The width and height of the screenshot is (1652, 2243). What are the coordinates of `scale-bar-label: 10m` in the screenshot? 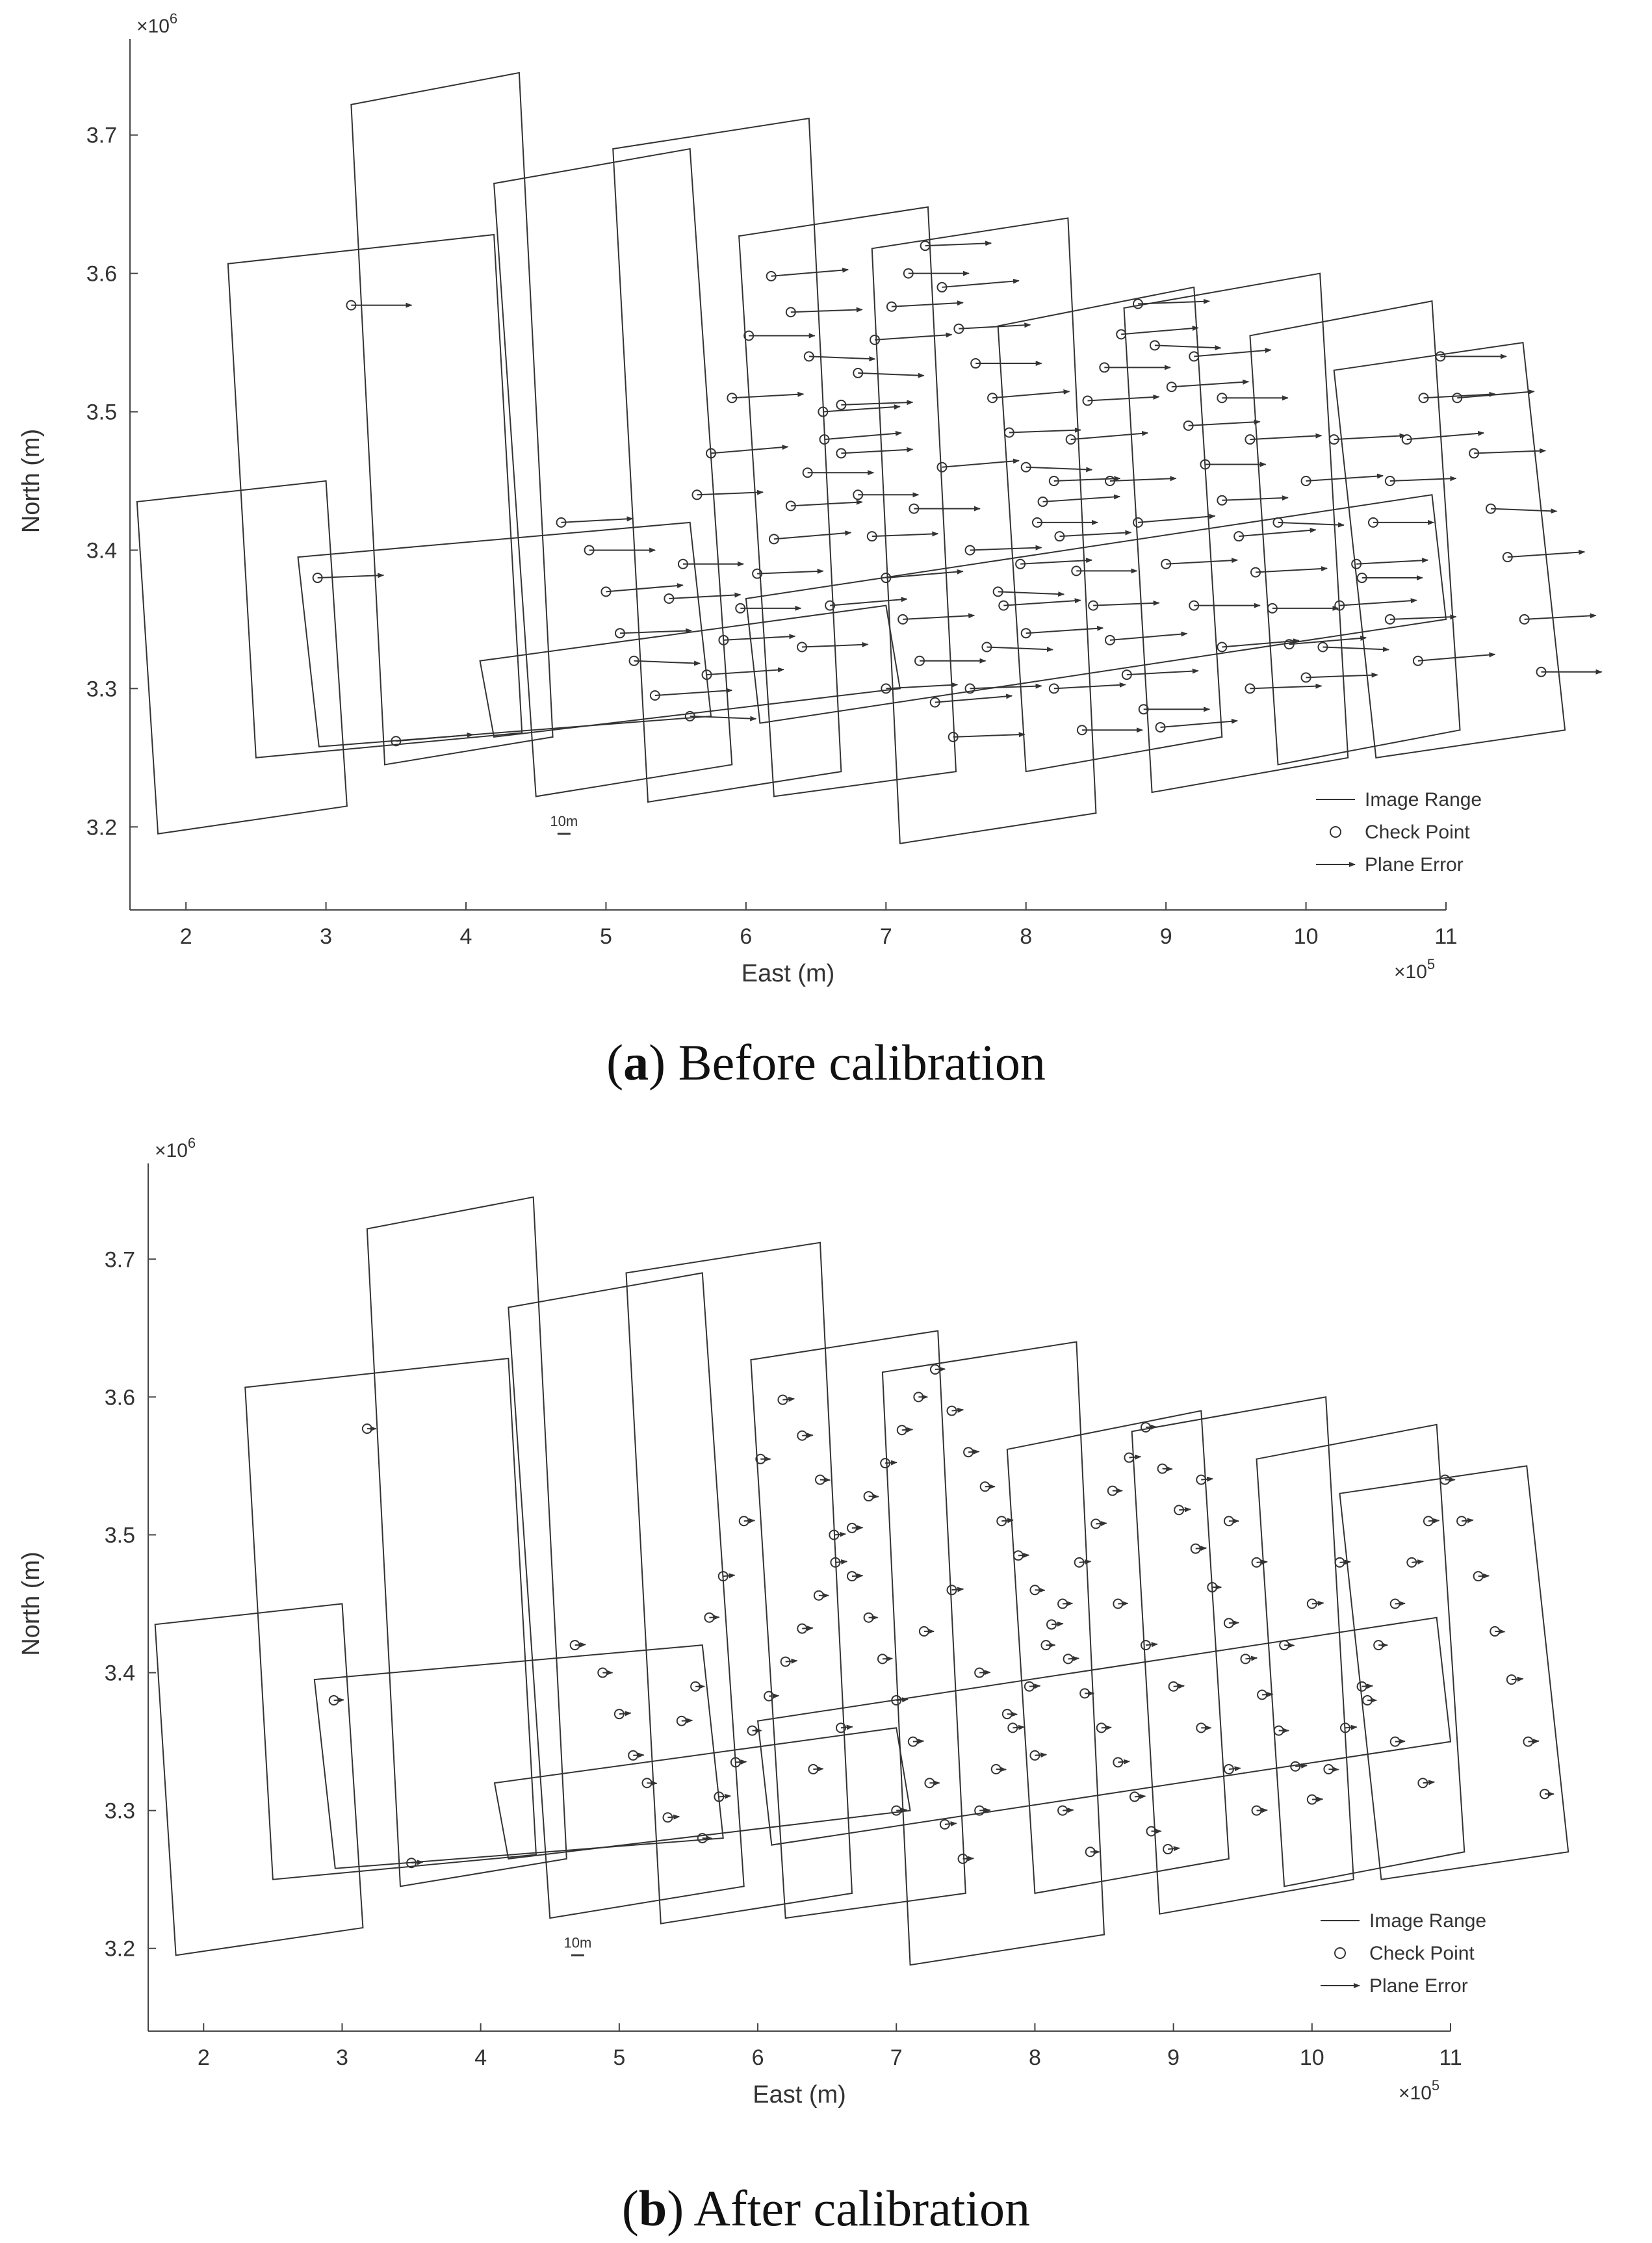 It's located at (577, 1942).